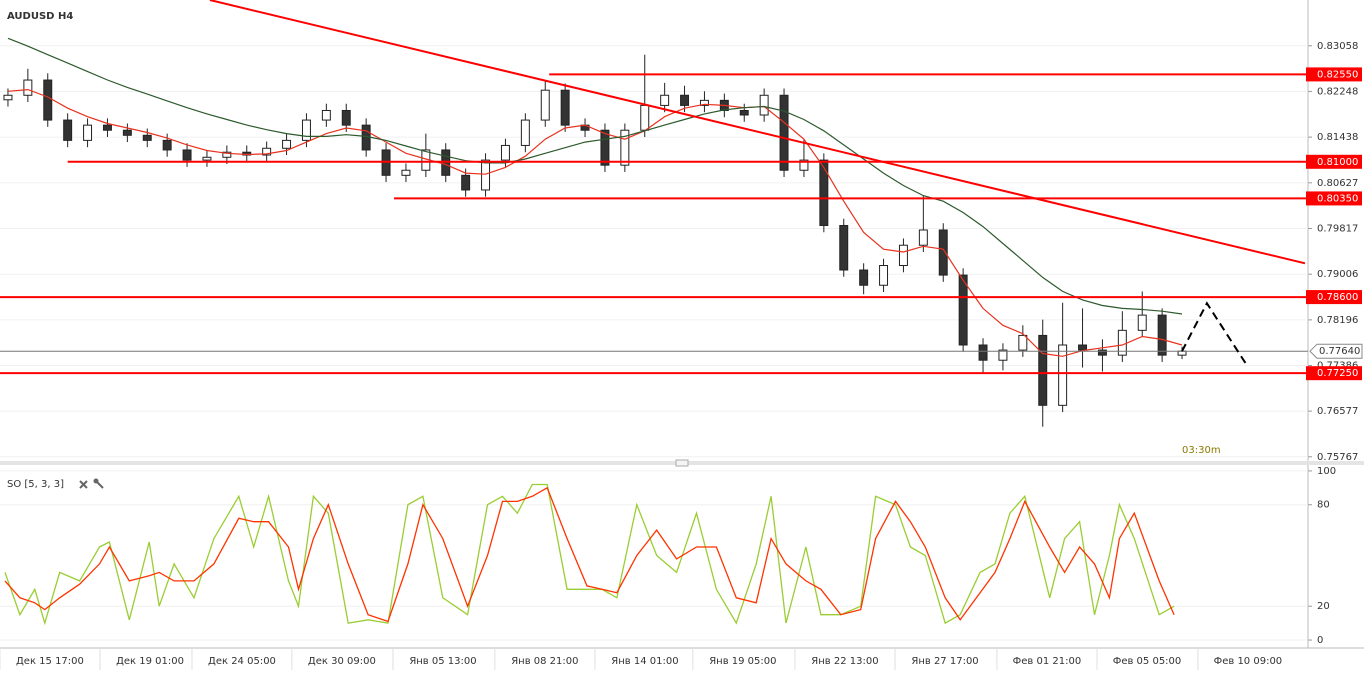 Image resolution: width=1364 pixels, height=674 pixels. What do you see at coordinates (1337, 198) in the screenshot?
I see `level-label: 0.80350` at bounding box center [1337, 198].